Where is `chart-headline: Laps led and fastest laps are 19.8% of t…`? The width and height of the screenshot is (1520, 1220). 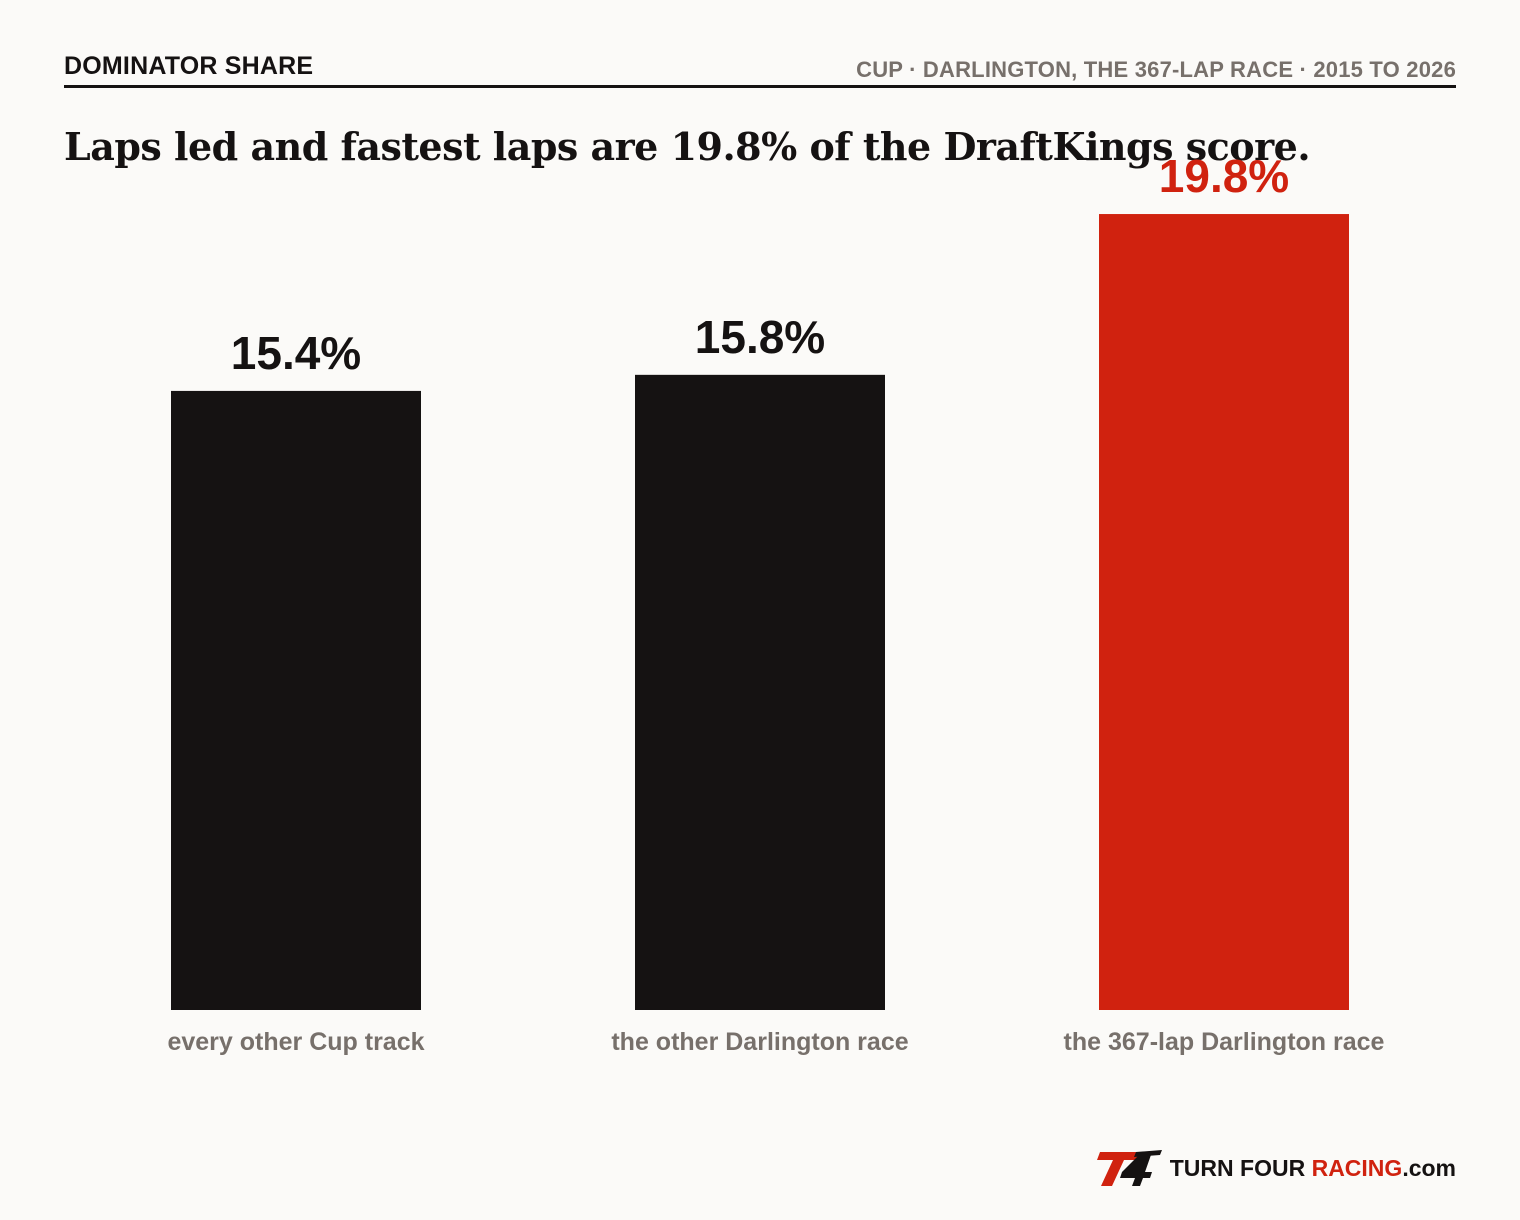
chart-headline: Laps led and fastest laps are 19.8% of t… is located at coordinates (687, 146).